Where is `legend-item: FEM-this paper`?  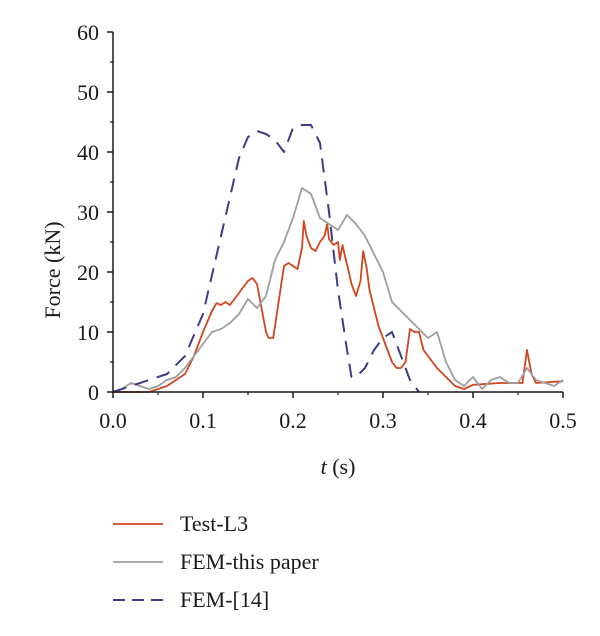
legend-item: FEM-this paper is located at coordinates (216, 561).